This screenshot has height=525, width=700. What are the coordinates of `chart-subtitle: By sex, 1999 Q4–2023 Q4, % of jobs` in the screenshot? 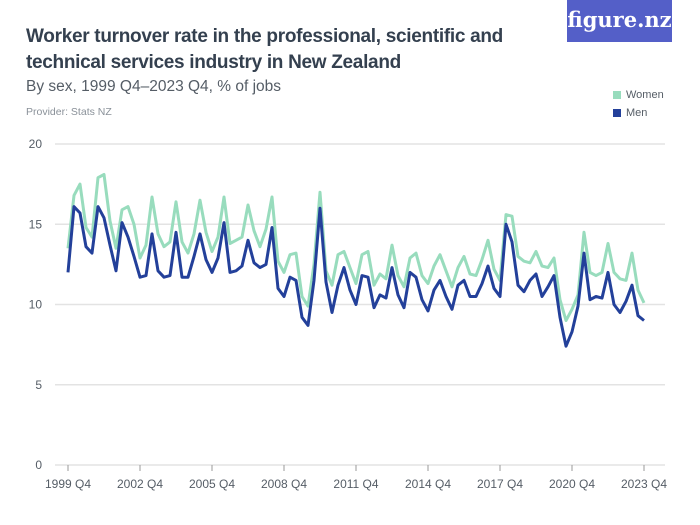 It's located at (154, 86).